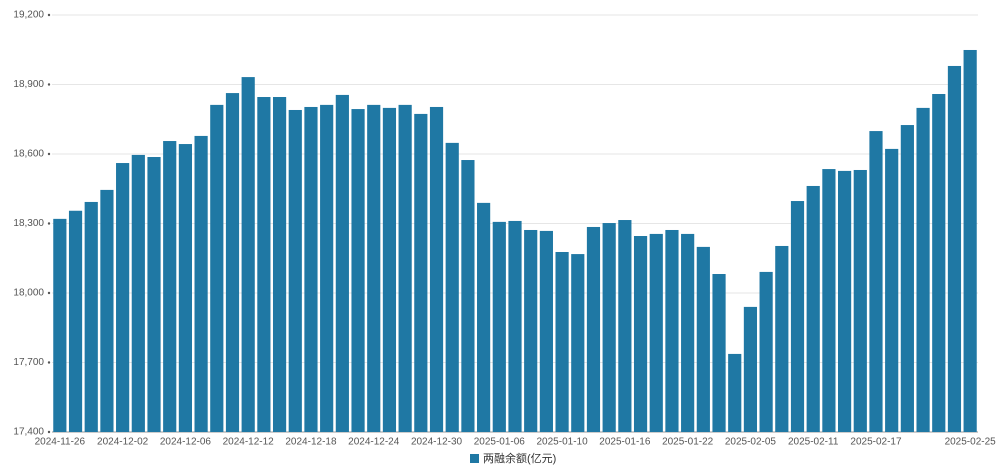 The width and height of the screenshot is (1006, 475). Describe the element at coordinates (751, 442) in the screenshot. I see `x-tick-label: 2025-02-05` at that location.